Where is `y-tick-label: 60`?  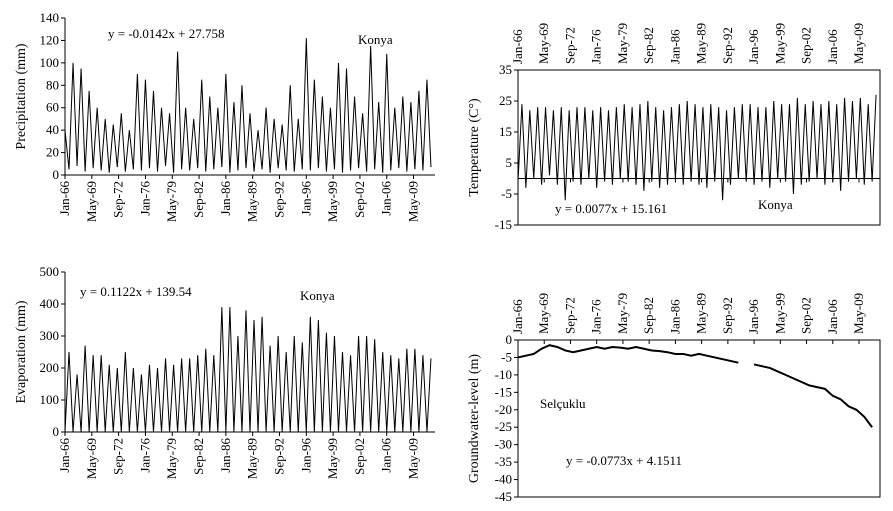
y-tick-label: 60 is located at coordinates (52, 107).